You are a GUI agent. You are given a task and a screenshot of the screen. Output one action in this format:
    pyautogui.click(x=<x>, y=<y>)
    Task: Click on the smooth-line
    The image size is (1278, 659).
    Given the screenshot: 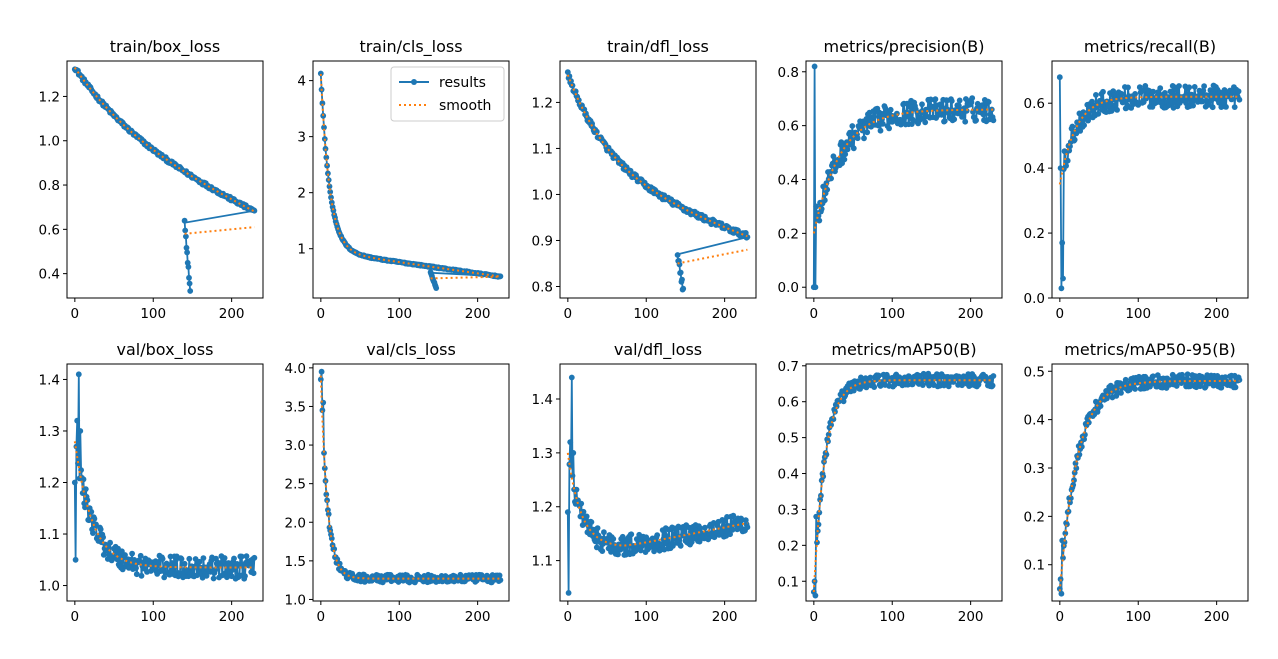 What is the action you would take?
    pyautogui.click(x=712, y=256)
    